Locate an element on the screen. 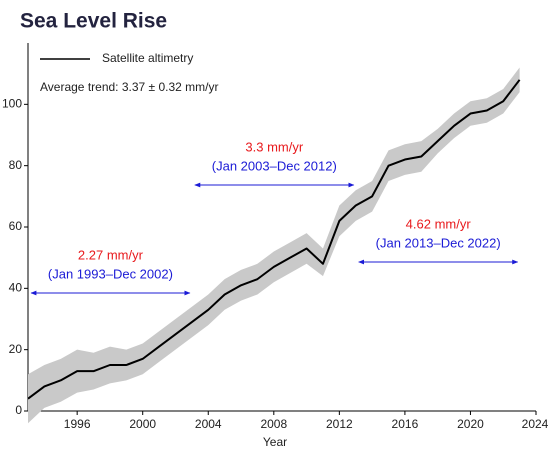 This screenshot has width=551, height=452. y-tick-label: 80 is located at coordinates (16, 165).